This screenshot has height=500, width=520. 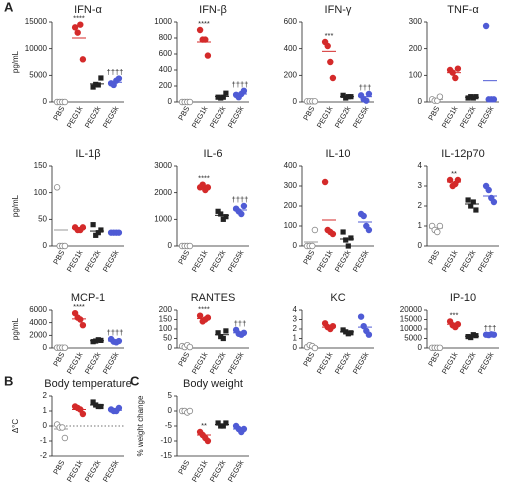 What do you see at coordinates (38, 309) in the screenshot?
I see `y-tick-label: 6000` at bounding box center [38, 309].